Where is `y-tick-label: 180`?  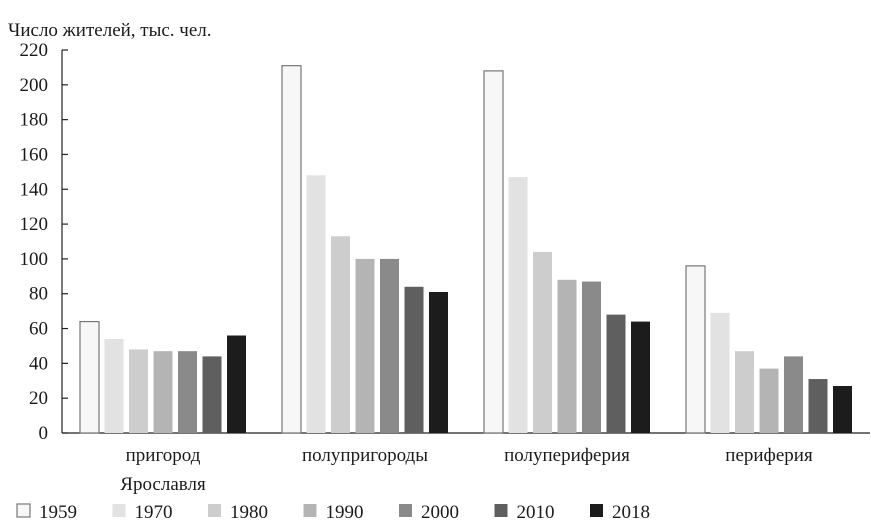 y-tick-label: 180 is located at coordinates (34, 120).